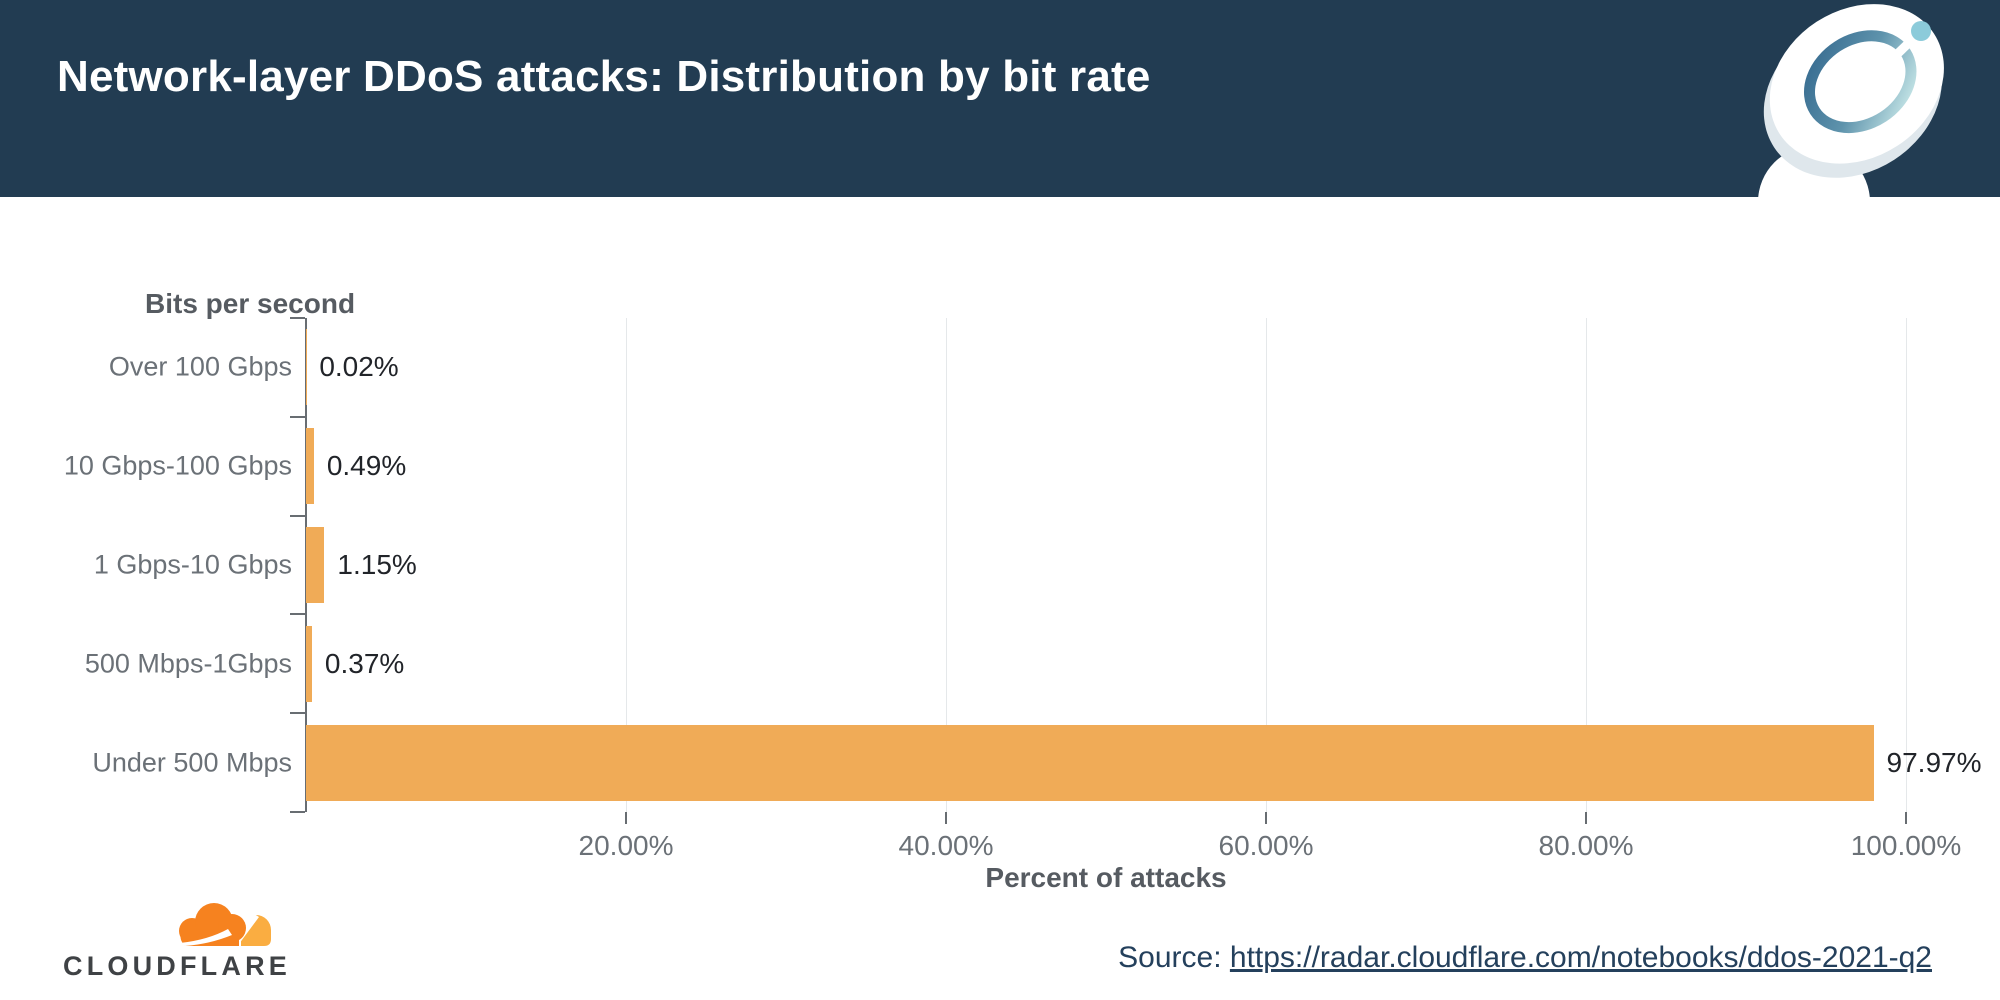 The width and height of the screenshot is (2000, 1000). What do you see at coordinates (250, 303) in the screenshot?
I see `y-axis-title: Bits per second` at bounding box center [250, 303].